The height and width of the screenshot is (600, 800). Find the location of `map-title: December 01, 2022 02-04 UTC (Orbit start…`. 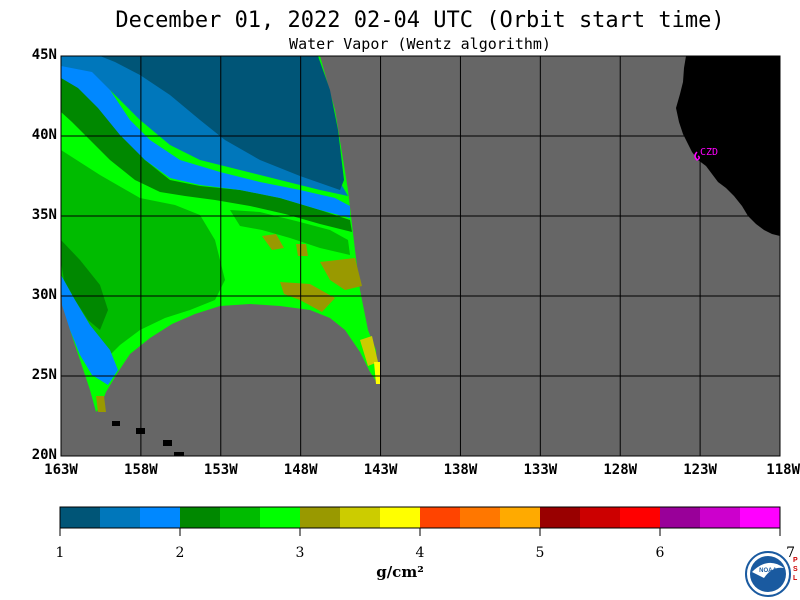

map-title: December 01, 2022 02-04 UTC (Orbit start… is located at coordinates (420, 20).